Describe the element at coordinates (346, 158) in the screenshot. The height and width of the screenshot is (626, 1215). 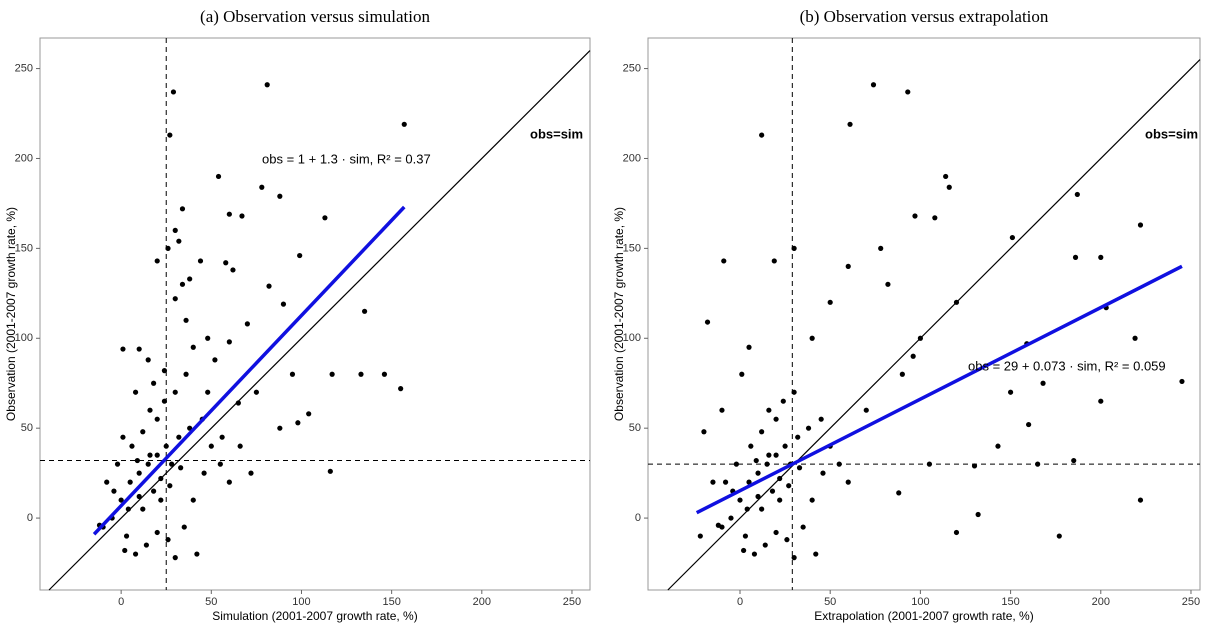
I see `fit-equation: obs = 1 + 1.3 · sim, R² = 0.37` at that location.